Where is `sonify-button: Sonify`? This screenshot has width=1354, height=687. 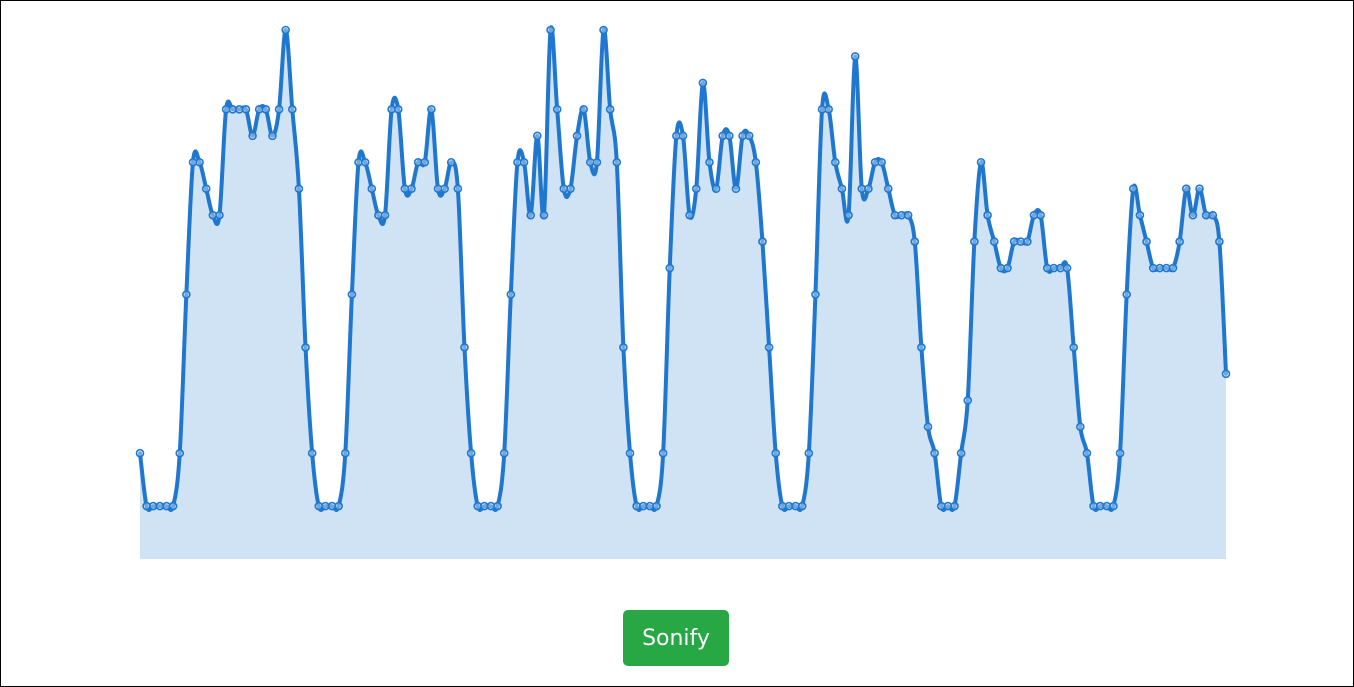
sonify-button: Sonify is located at coordinates (676, 638).